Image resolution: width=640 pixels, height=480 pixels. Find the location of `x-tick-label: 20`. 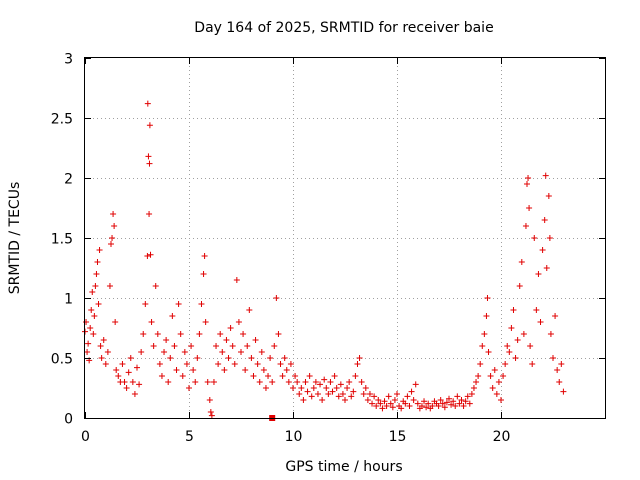

x-tick-label: 20 is located at coordinates (502, 437).